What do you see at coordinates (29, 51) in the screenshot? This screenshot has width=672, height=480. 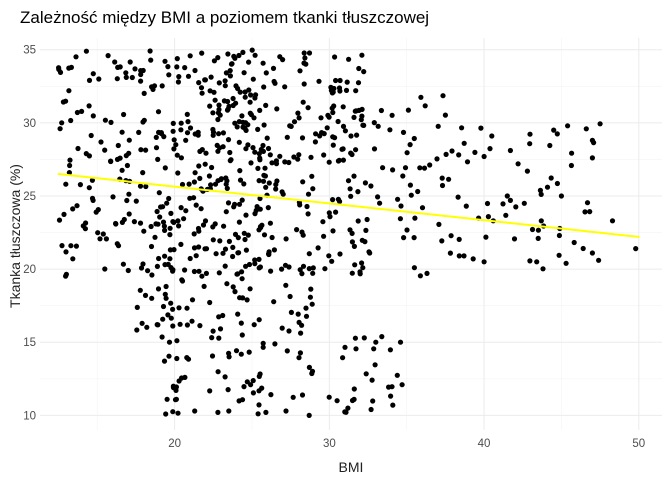 I see `y-tick-label: 35` at bounding box center [29, 51].